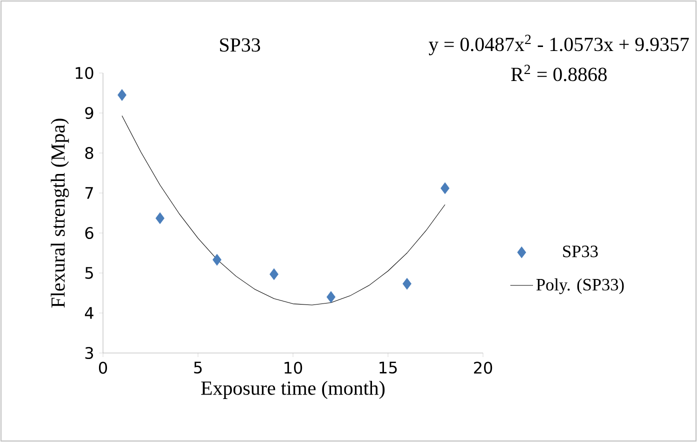 This screenshot has width=697, height=442. What do you see at coordinates (89, 193) in the screenshot?
I see `y-tick-label: 7` at bounding box center [89, 193].